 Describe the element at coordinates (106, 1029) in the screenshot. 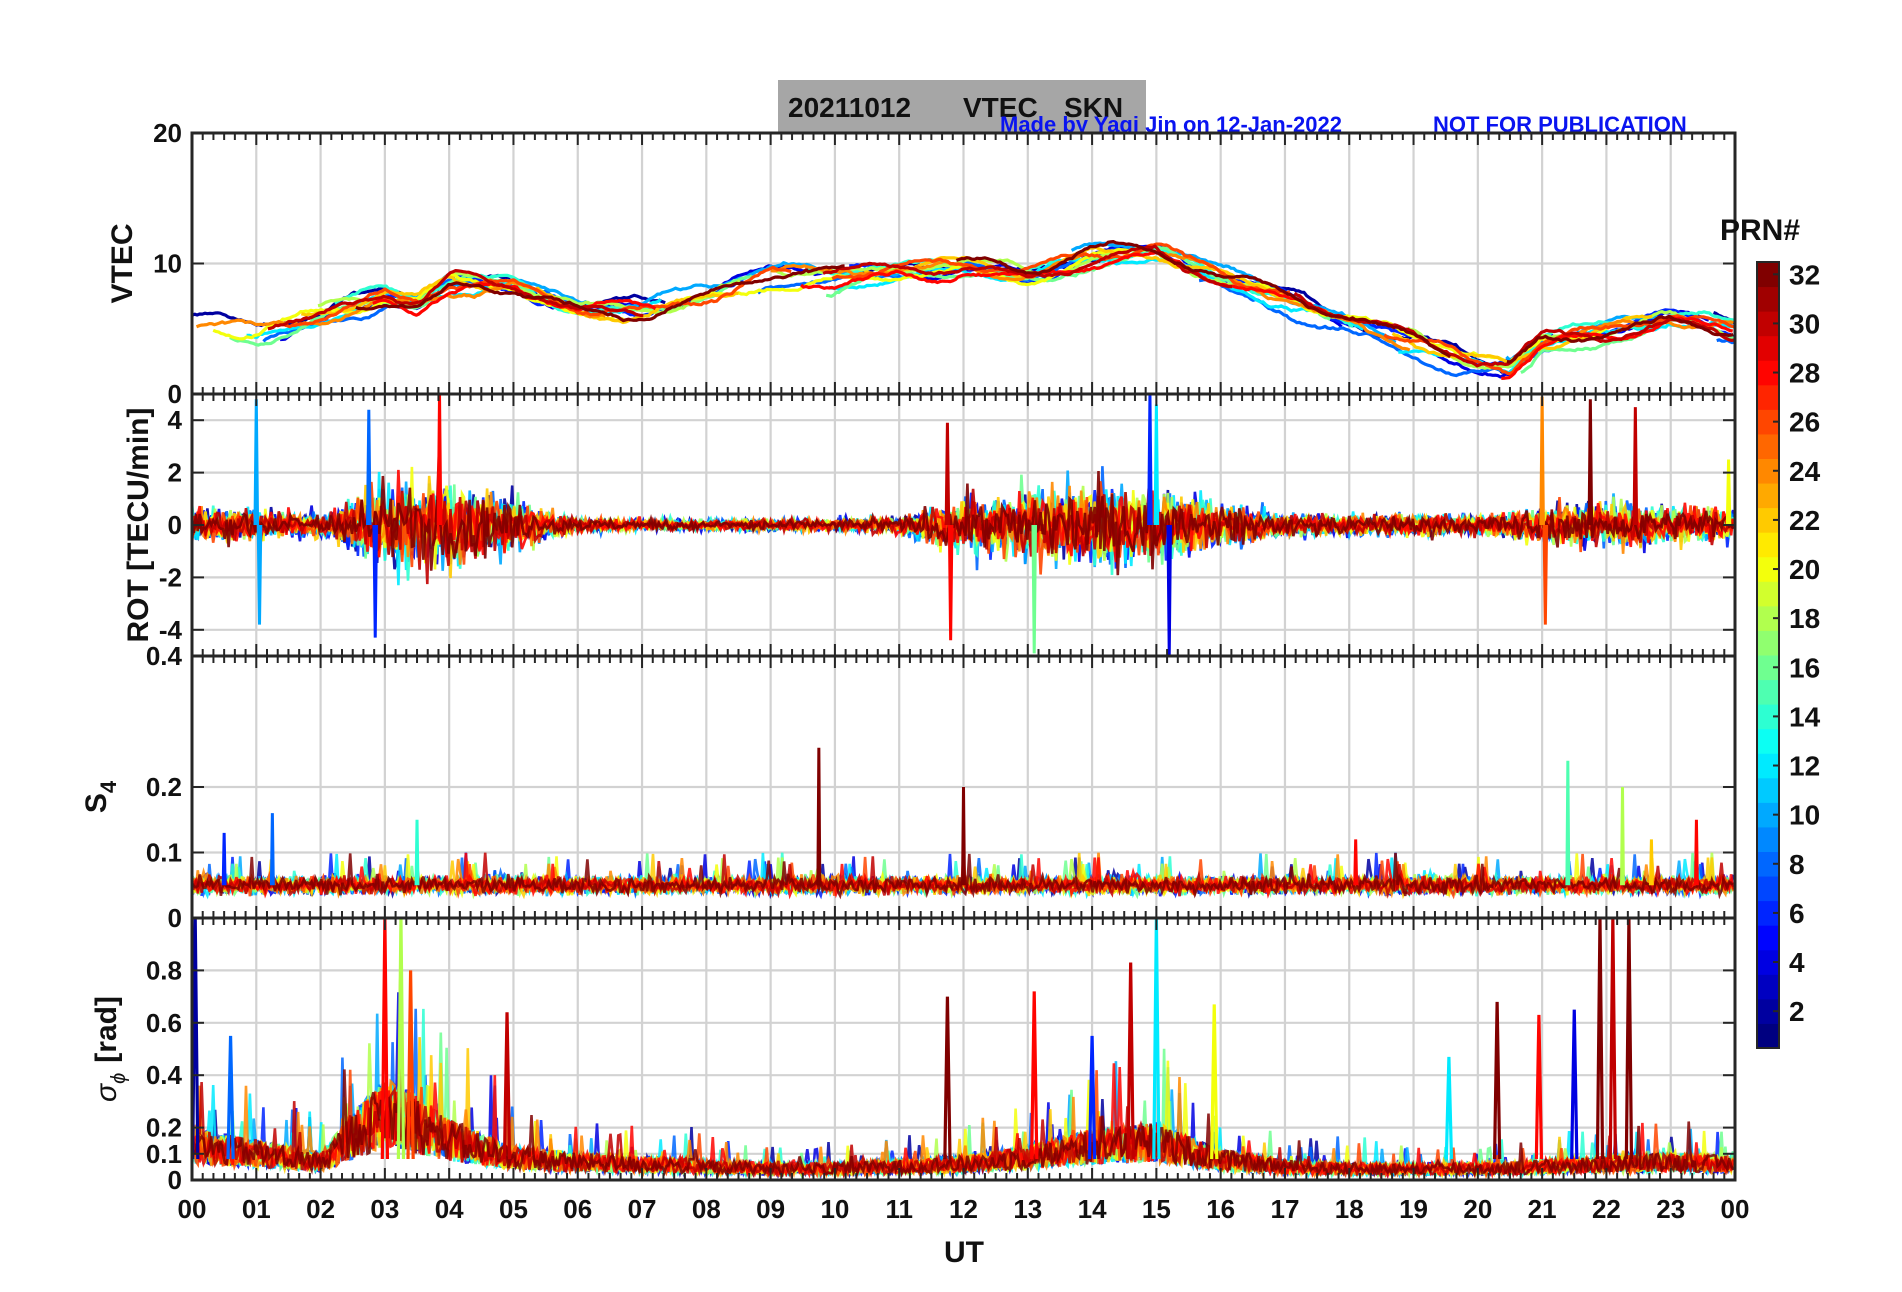

I see `sigma-ylabel-unit: [rad]` at that location.